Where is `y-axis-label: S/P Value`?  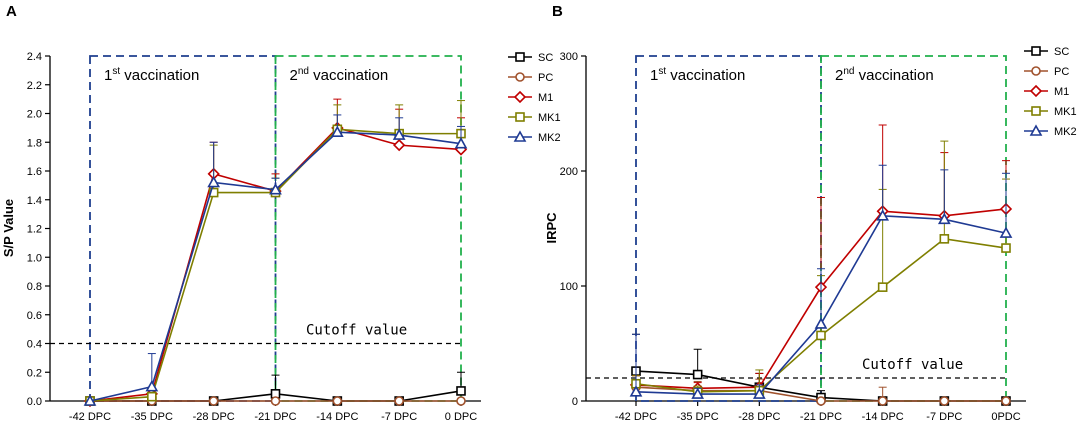
y-axis-label: S/P Value is located at coordinates (8, 228).